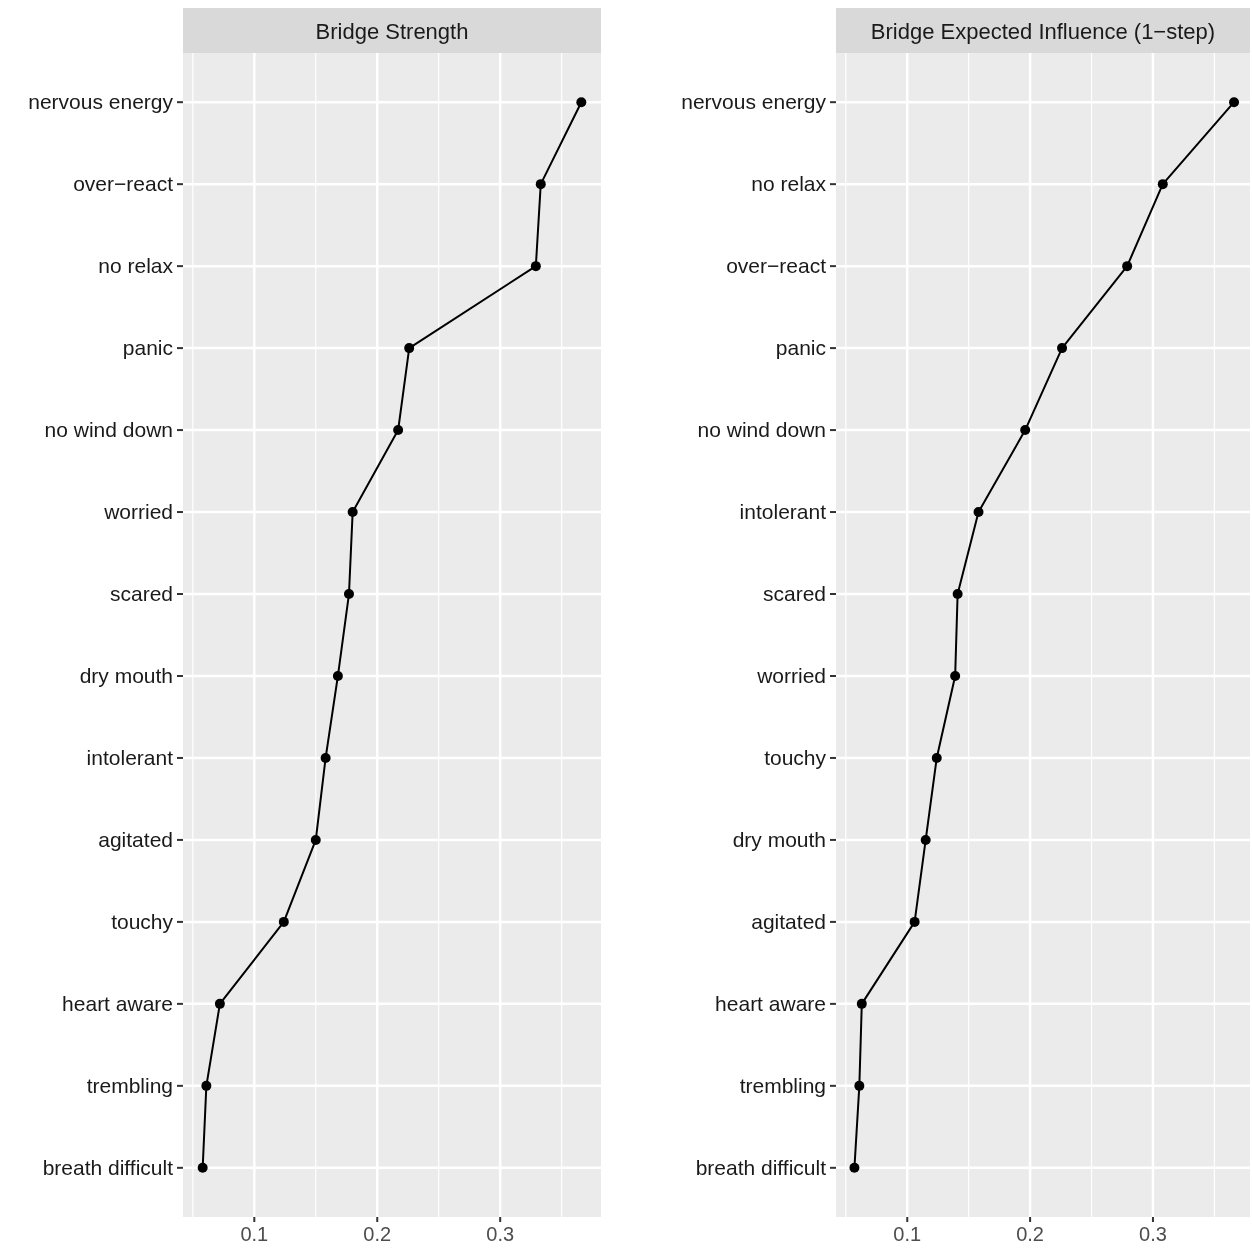 Image resolution: width=1252 pixels, height=1256 pixels. What do you see at coordinates (1043, 31) in the screenshot?
I see `chart-title: Bridge Expected Influence (1−step)` at bounding box center [1043, 31].